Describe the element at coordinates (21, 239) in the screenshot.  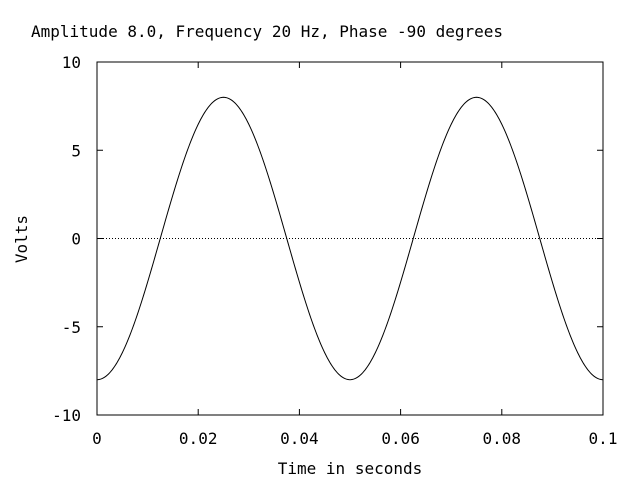
I see `y-axis-label: Volts` at that location.